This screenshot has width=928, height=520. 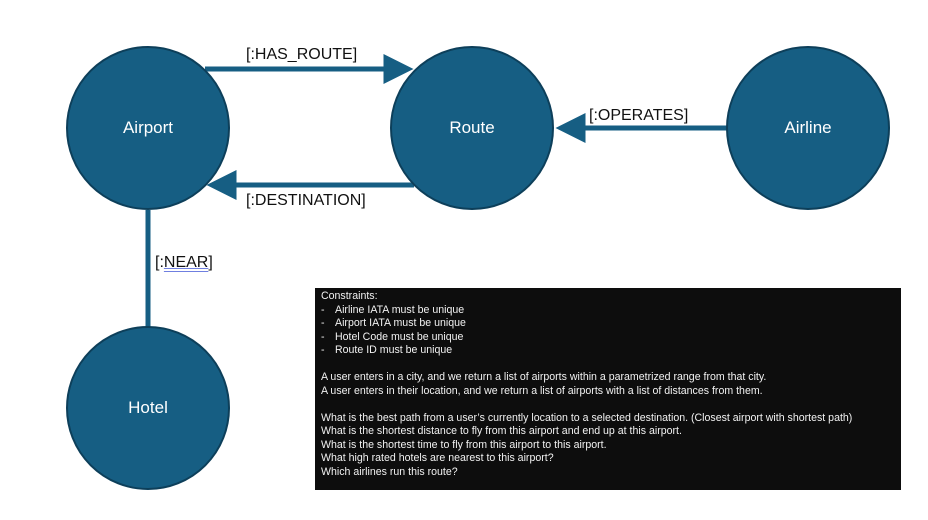 I want to click on hotel-node-label: Hotel, so click(x=148, y=407).